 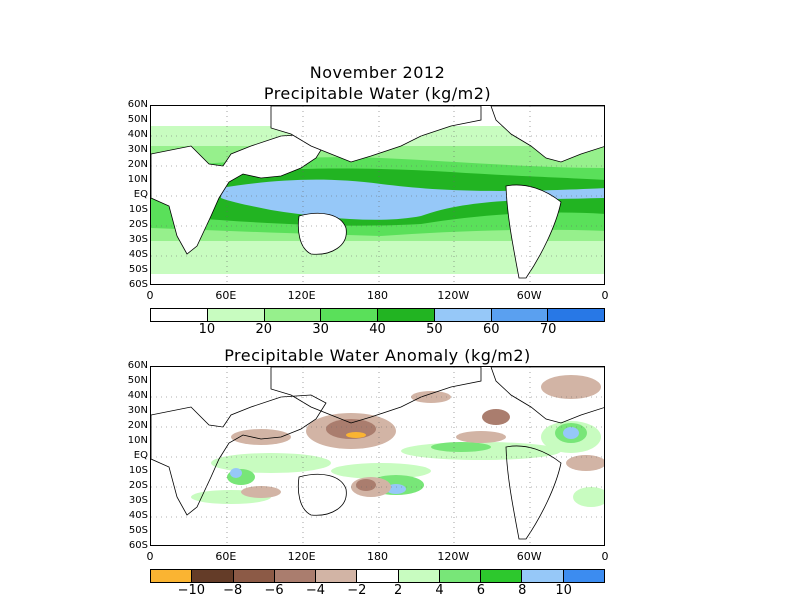 What do you see at coordinates (377, 355) in the screenshot?
I see `bottom-title: Precipitable Water Anomaly (kg/m2)` at bounding box center [377, 355].